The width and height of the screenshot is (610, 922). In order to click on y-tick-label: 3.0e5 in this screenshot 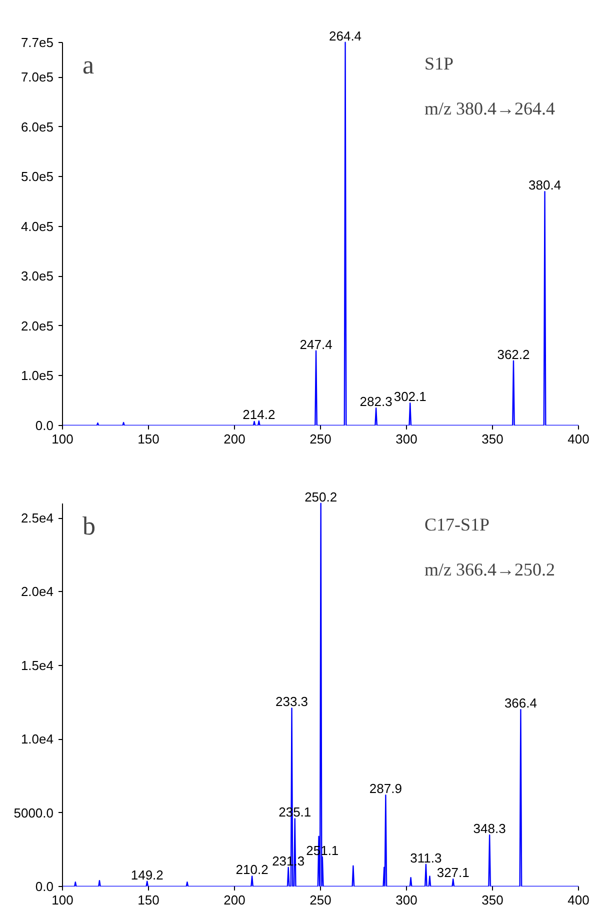, I will do `click(37, 276)`.